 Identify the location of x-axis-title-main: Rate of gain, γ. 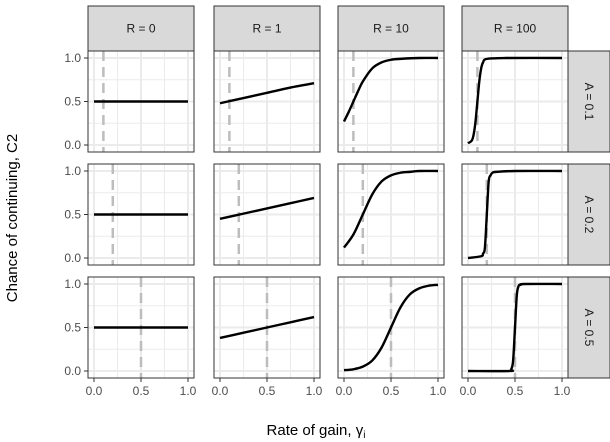
(315, 430).